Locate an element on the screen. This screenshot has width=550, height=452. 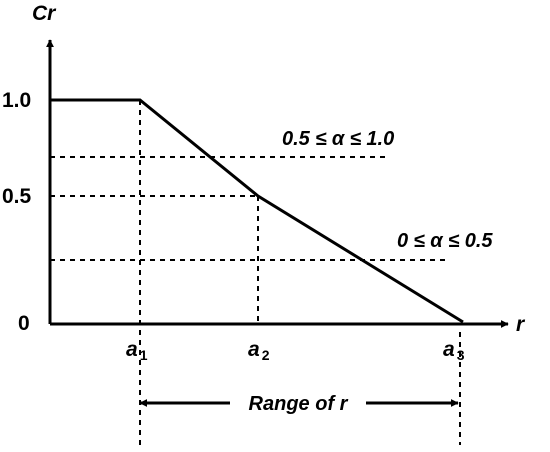
y-tick-label-2: 0.5 is located at coordinates (17, 196).